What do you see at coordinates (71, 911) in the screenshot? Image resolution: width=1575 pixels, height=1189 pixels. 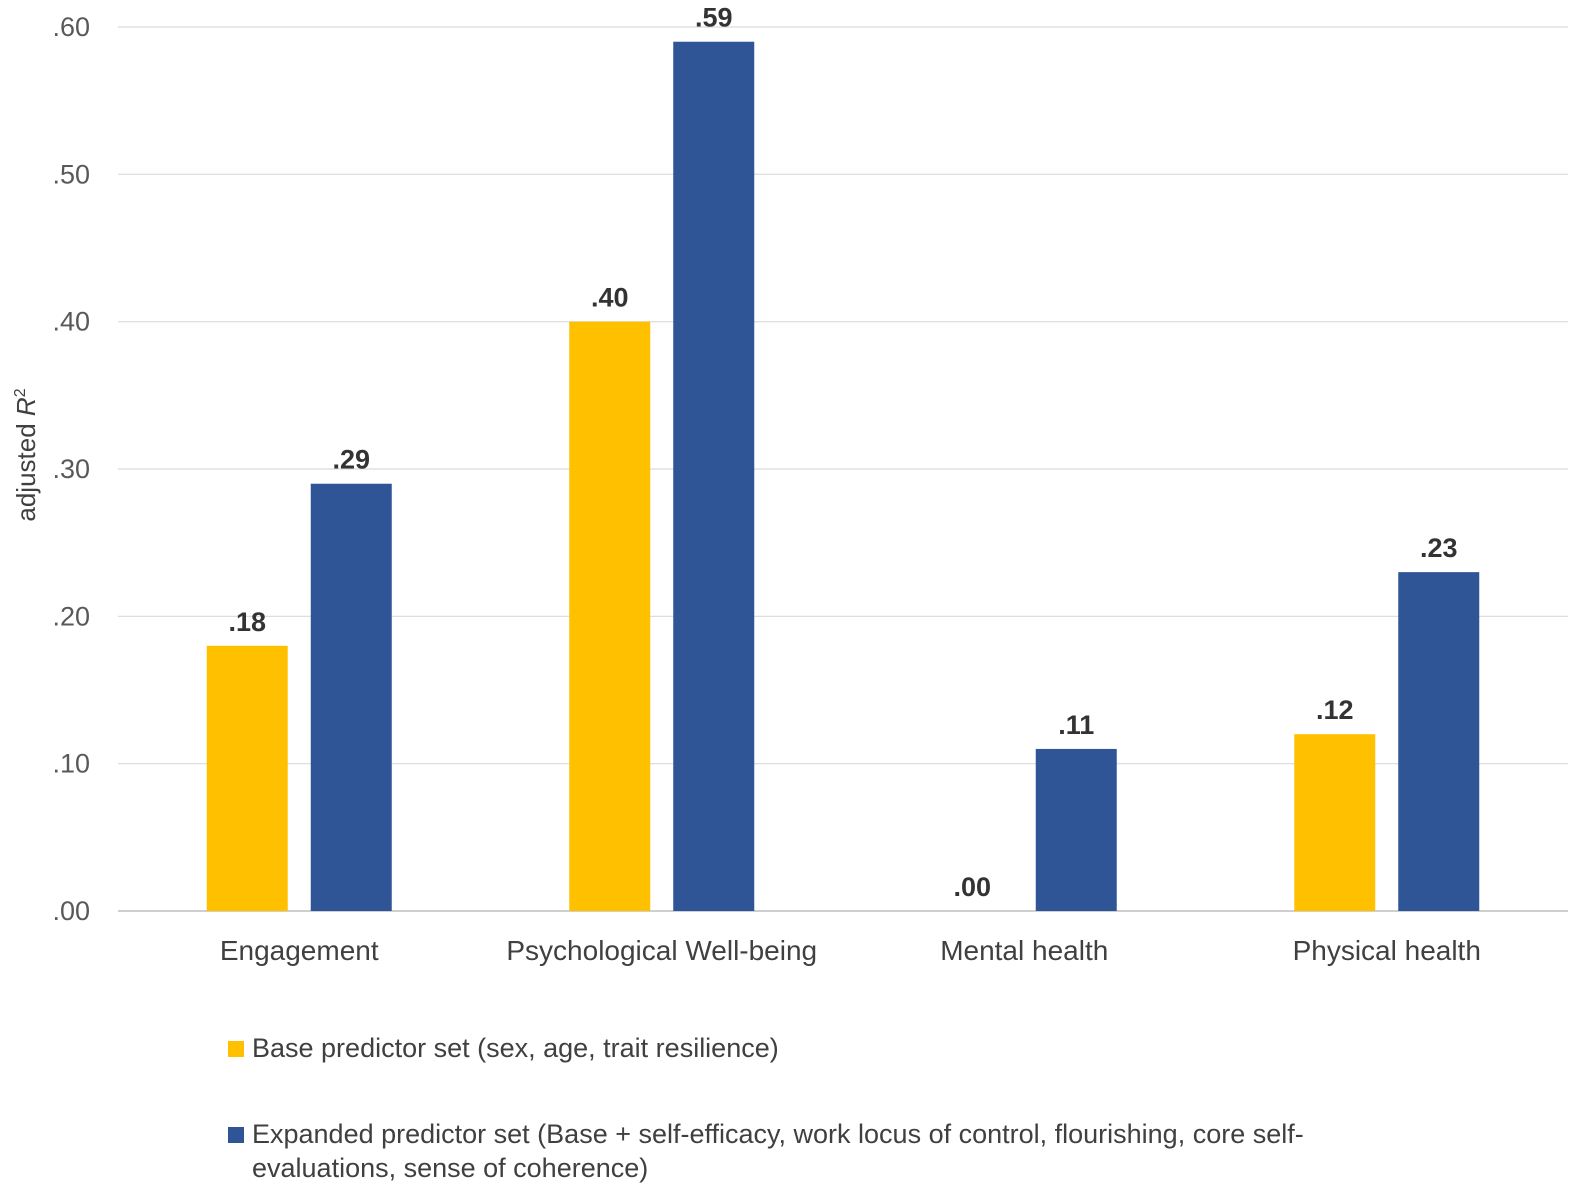 I see `y-tick-label: .00` at bounding box center [71, 911].